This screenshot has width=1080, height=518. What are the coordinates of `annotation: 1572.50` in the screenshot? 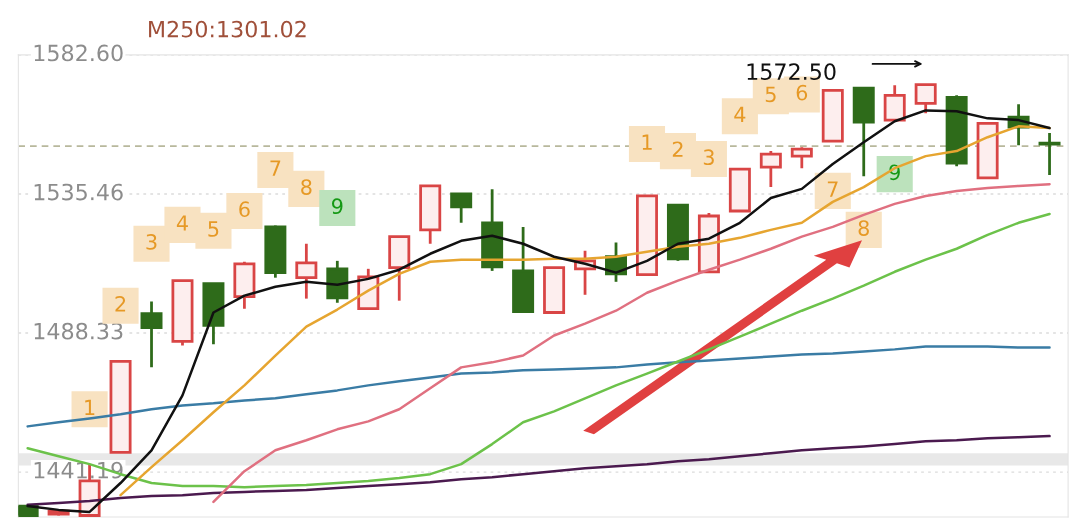 It's located at (791, 72).